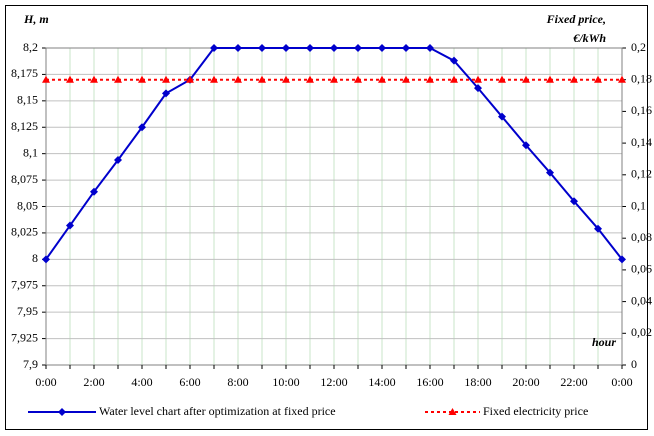  Describe the element at coordinates (27, 205) in the screenshot. I see `y-tick-label: 8,05` at that location.